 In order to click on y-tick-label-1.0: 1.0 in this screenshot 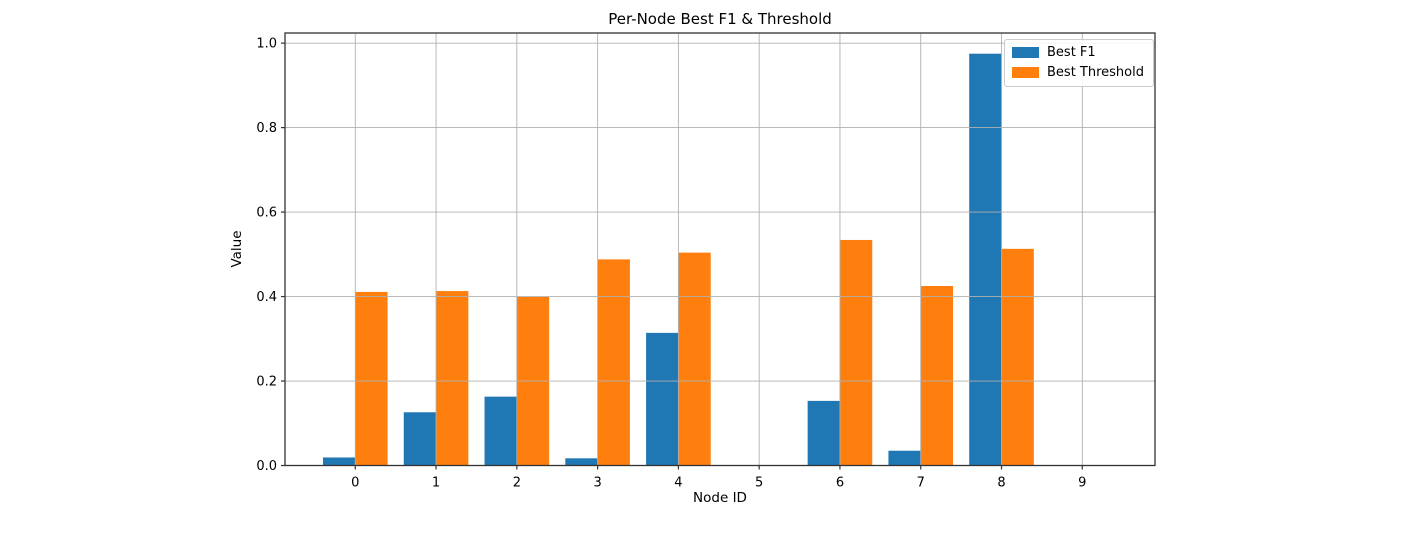, I will do `click(266, 44)`.